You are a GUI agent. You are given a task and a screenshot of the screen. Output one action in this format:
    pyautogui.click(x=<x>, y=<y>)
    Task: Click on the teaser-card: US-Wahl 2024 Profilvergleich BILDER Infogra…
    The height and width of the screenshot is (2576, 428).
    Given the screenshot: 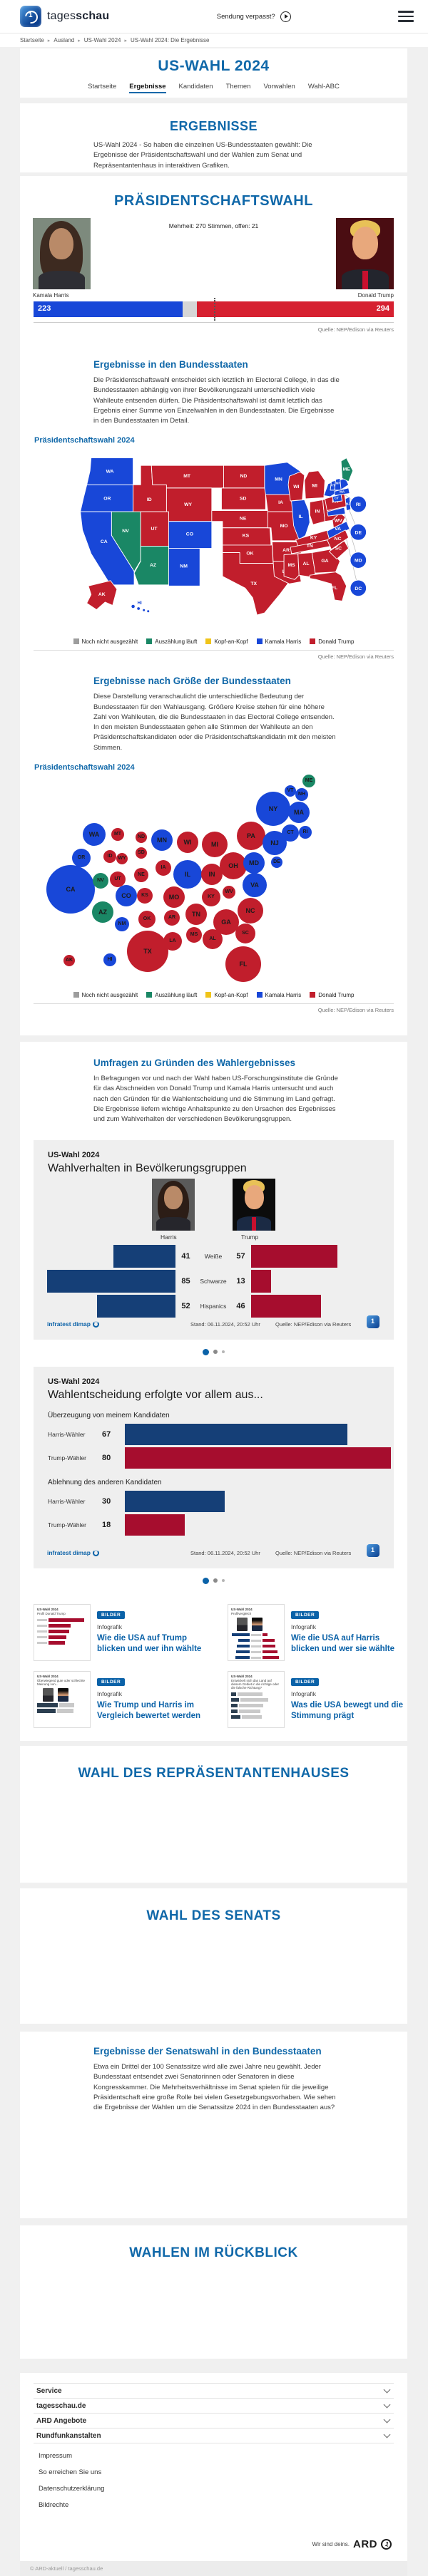 What is the action you would take?
    pyautogui.click(x=317, y=1633)
    